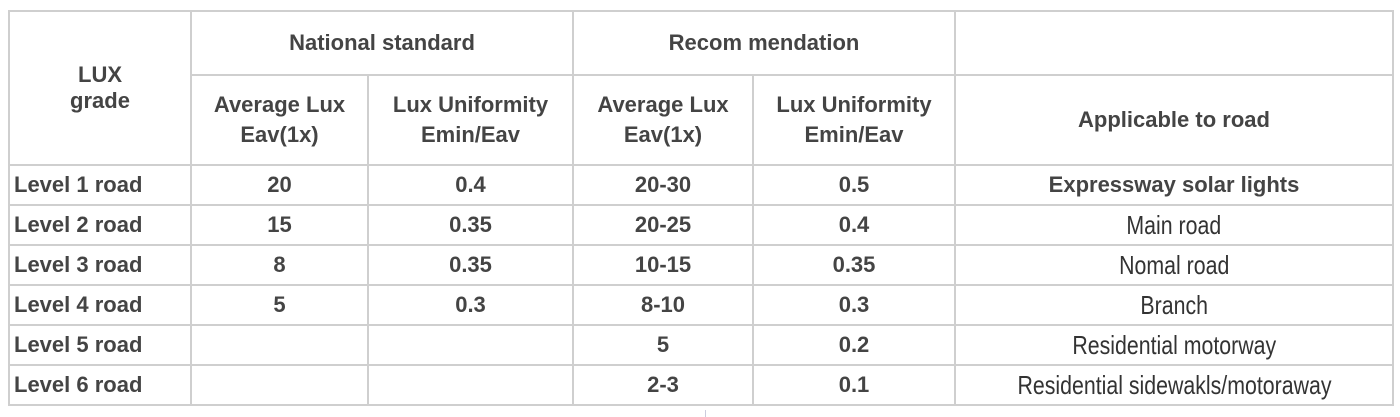  Describe the element at coordinates (382, 43) in the screenshot. I see `header-national-standard: National standard` at that location.